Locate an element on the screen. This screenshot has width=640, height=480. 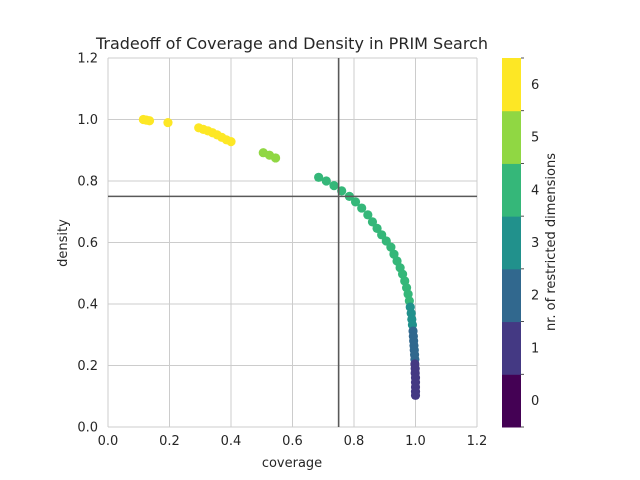
x-tick-label: 0.8 is located at coordinates (354, 441).